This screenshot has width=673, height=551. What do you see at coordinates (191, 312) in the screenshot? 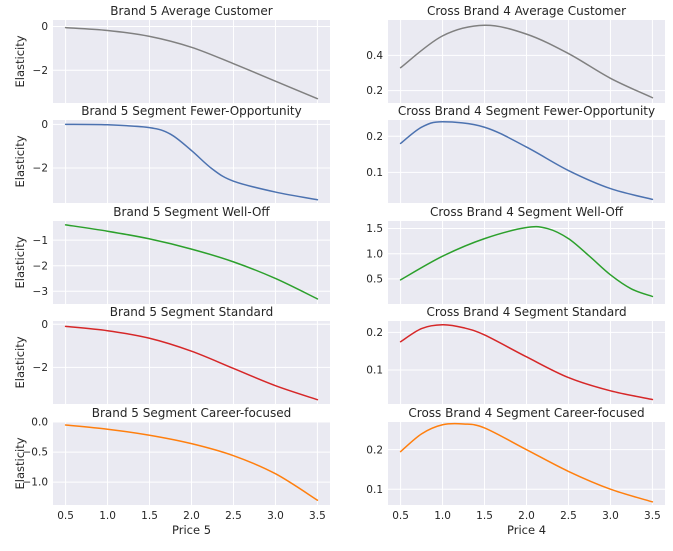
I see `panel-title: Brand 5 Segment Standard` at bounding box center [191, 312].